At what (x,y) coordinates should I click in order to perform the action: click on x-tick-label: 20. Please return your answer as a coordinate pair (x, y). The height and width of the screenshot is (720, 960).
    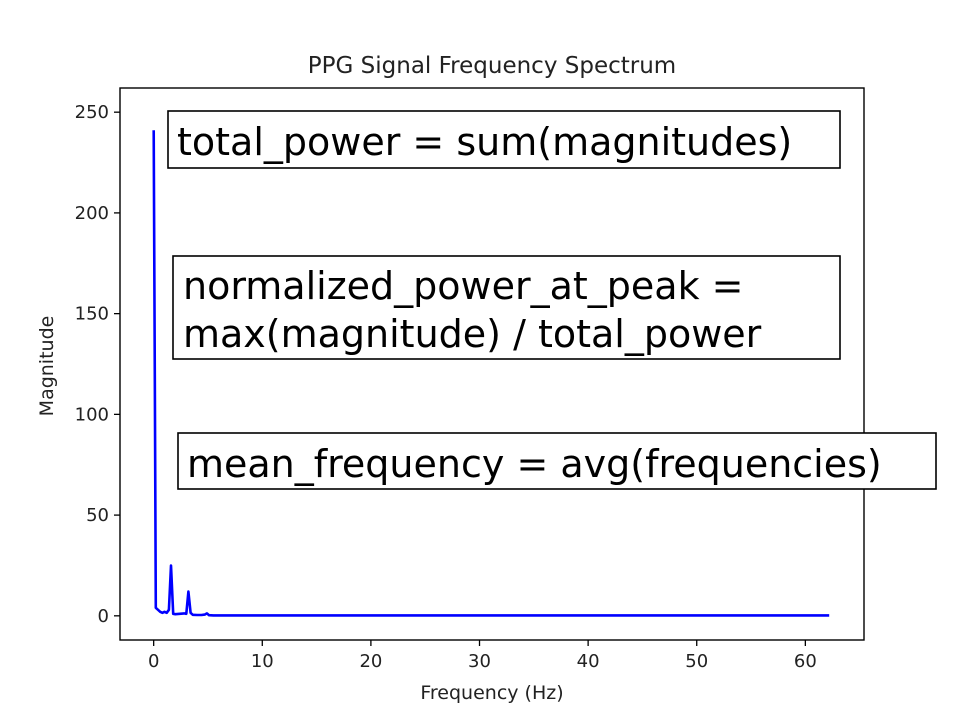
    Looking at the image, I should click on (370, 661).